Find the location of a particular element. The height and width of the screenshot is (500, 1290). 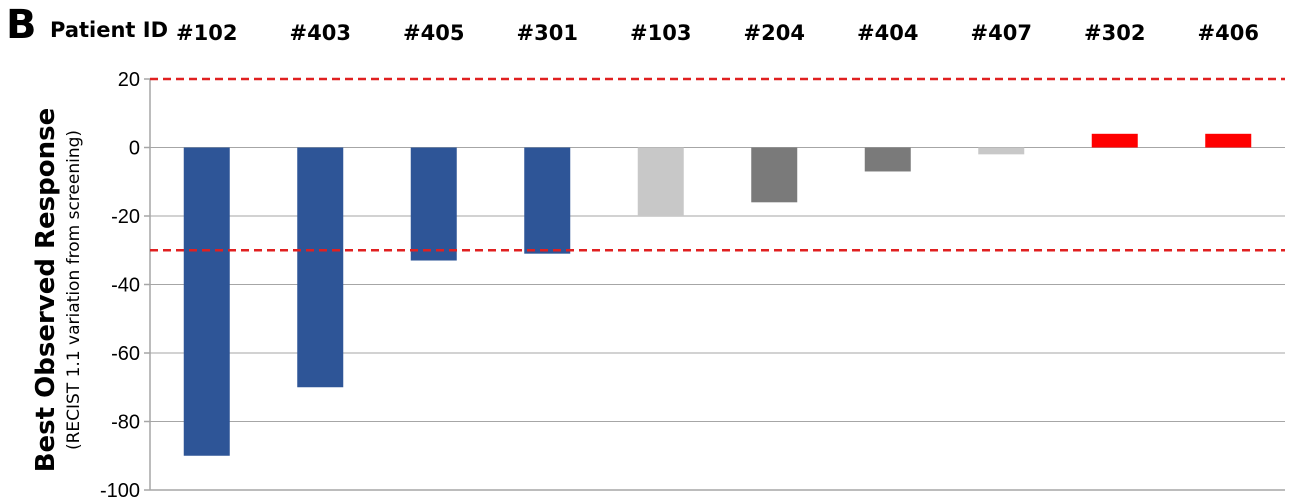

category-label: #204 is located at coordinates (774, 33).